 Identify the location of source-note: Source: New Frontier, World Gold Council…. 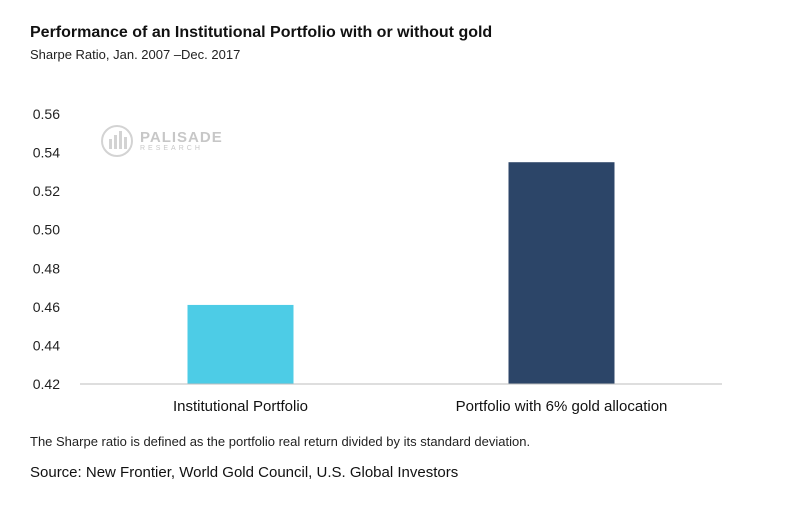
(244, 472).